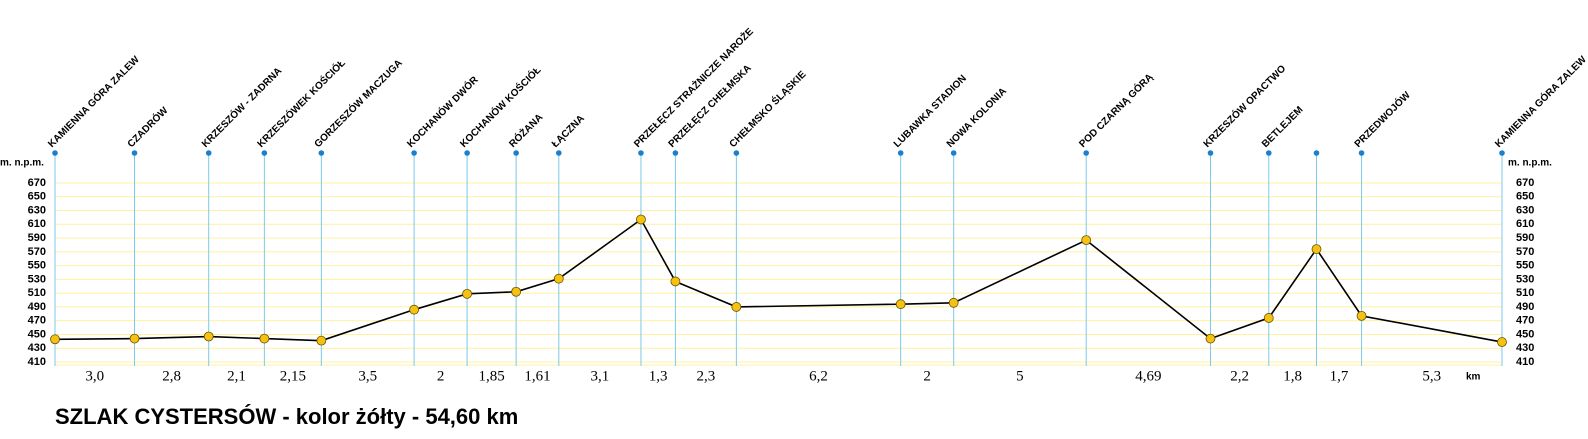 This screenshot has height=439, width=1588. Describe the element at coordinates (525, 130) in the screenshot. I see `station-label: RÓŻANA` at that location.